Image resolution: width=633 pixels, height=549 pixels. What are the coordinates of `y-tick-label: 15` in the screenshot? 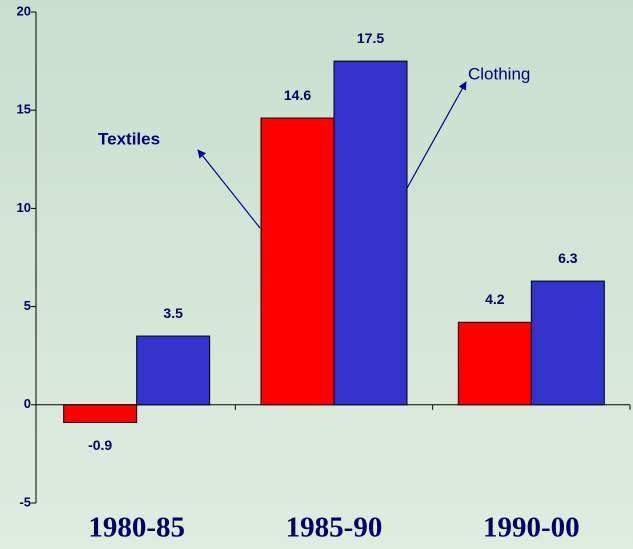 It's located at (24, 109).